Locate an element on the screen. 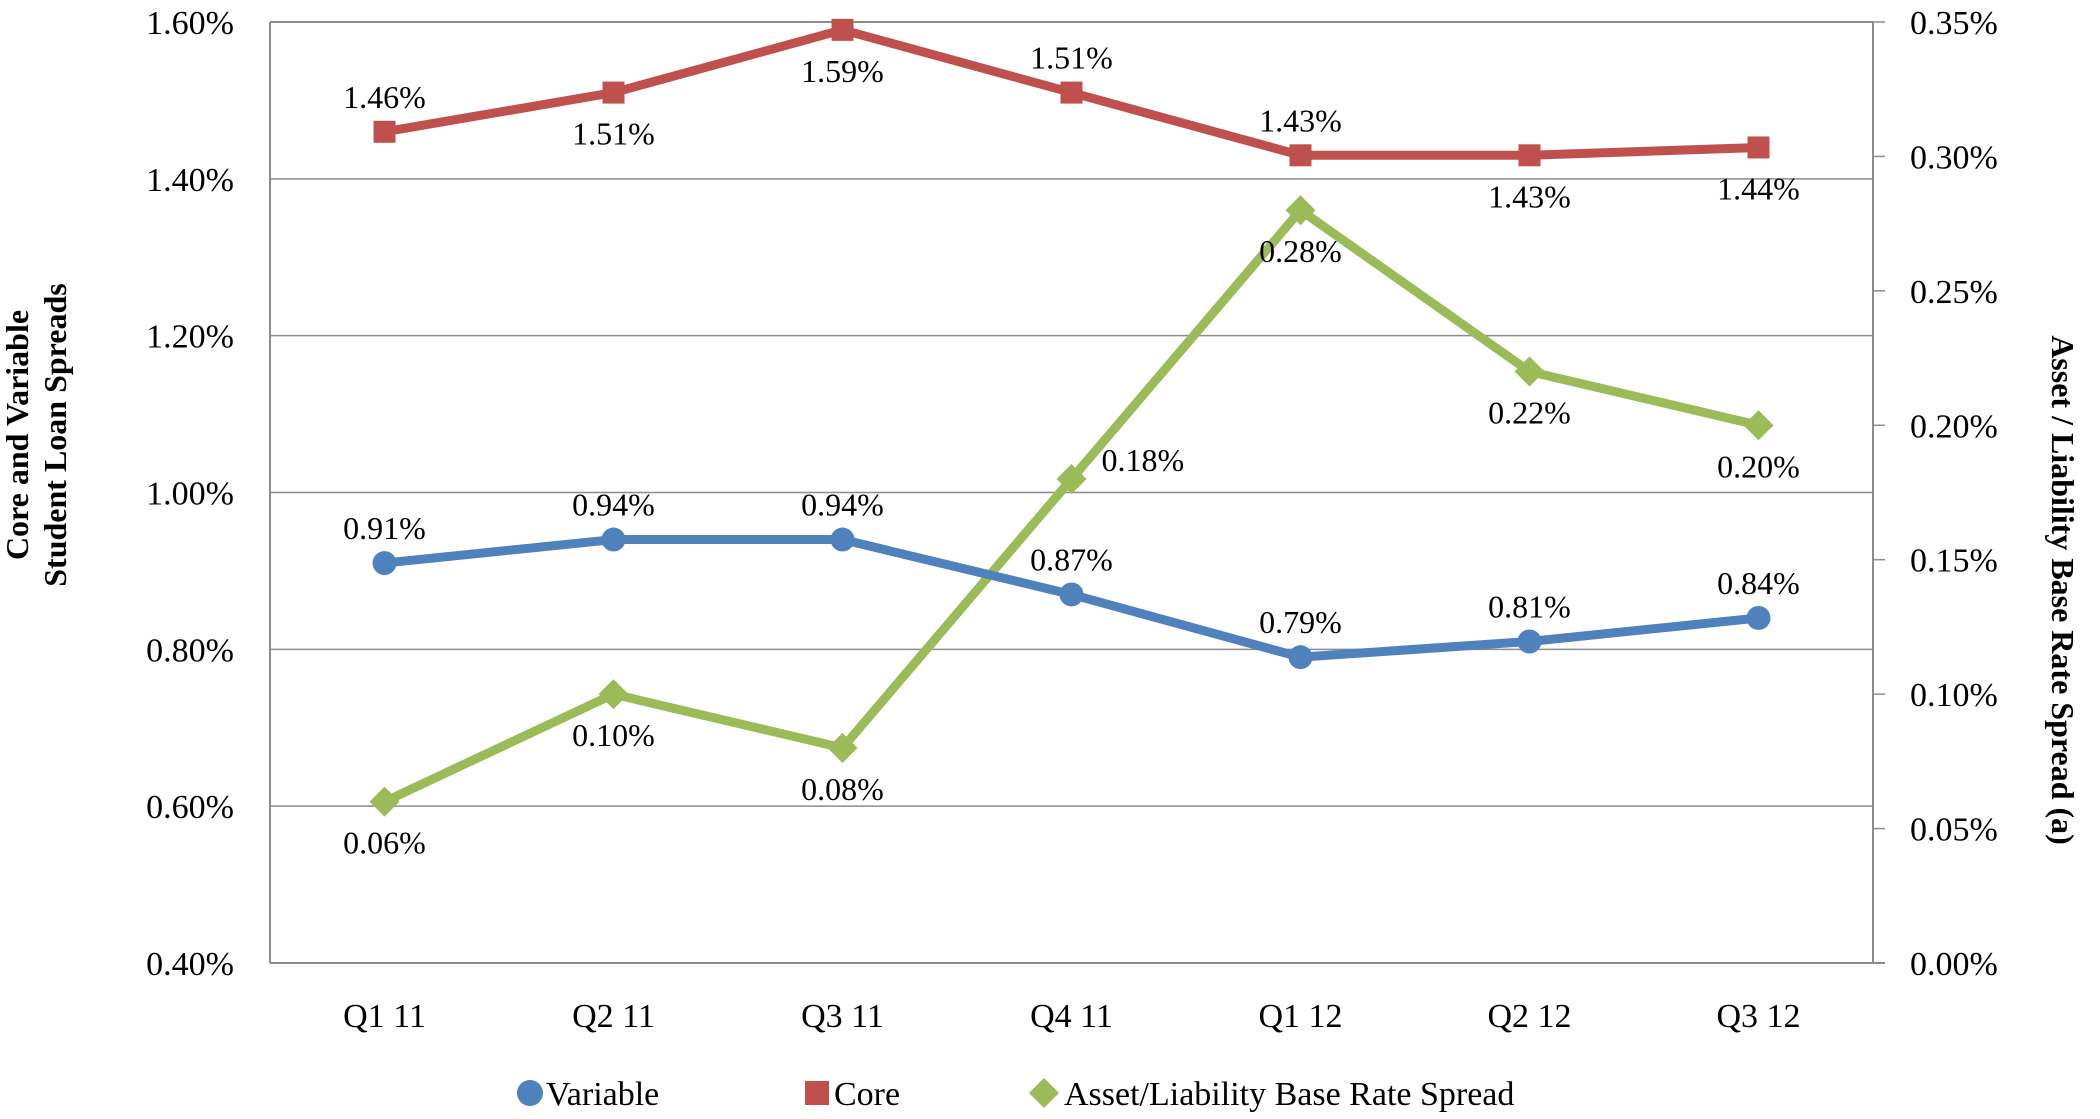 This screenshot has width=2100, height=1119. left-tick-label: 1.40% is located at coordinates (190, 180).